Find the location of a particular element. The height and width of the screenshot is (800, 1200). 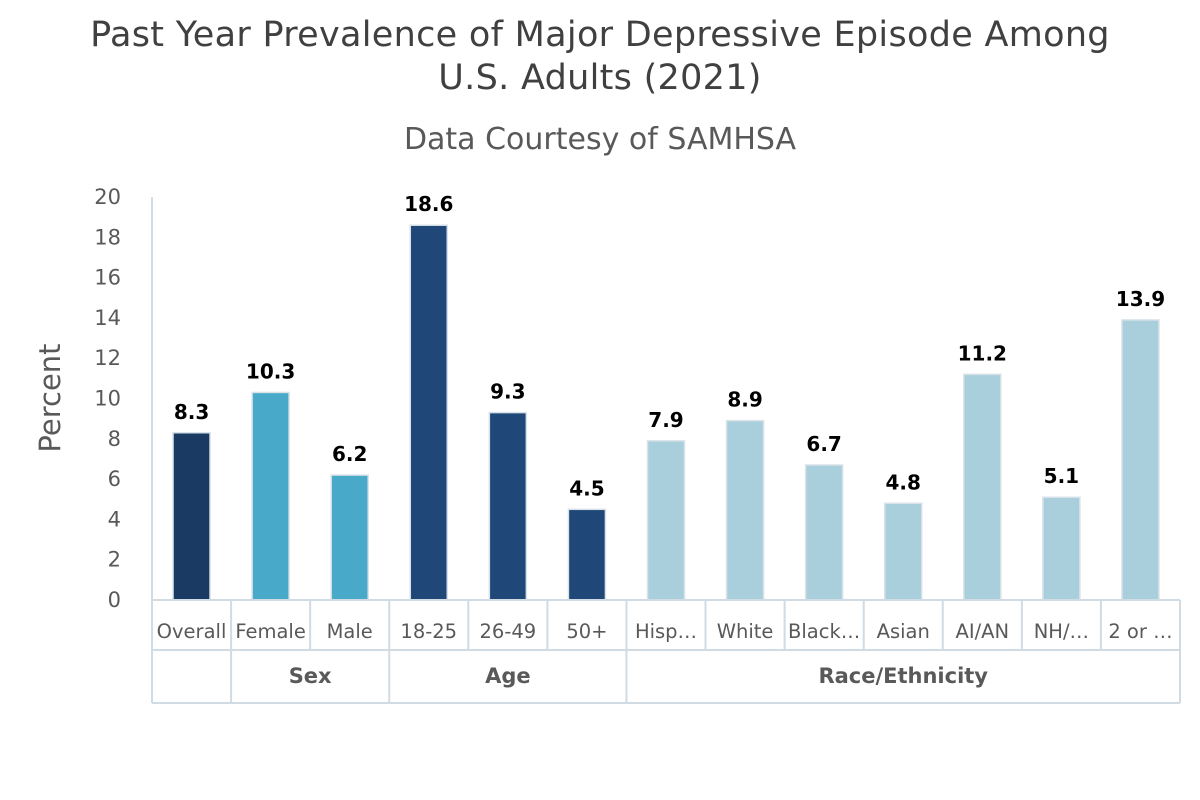

y-tick-label: 8 is located at coordinates (114, 439).